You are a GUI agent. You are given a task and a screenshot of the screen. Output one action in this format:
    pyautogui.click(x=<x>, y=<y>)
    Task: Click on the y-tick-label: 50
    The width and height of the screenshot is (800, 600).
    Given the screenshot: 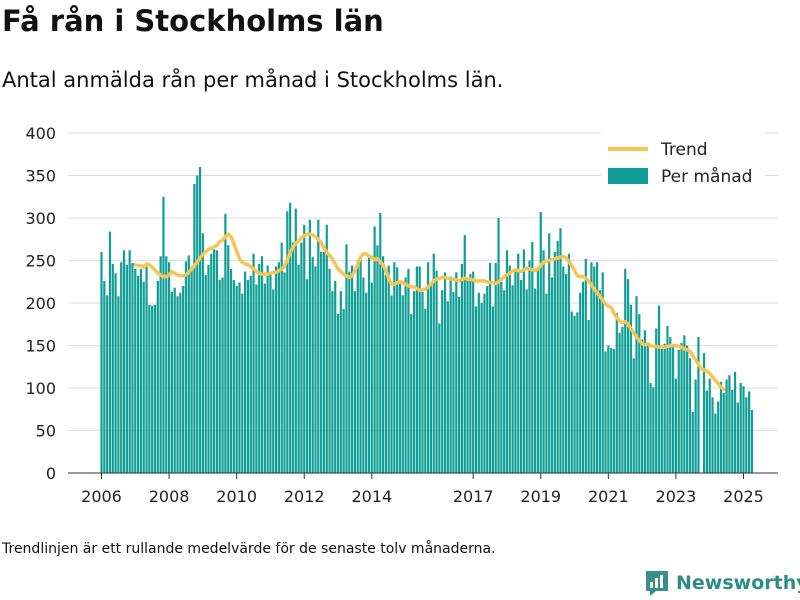 What is the action you would take?
    pyautogui.click(x=46, y=431)
    